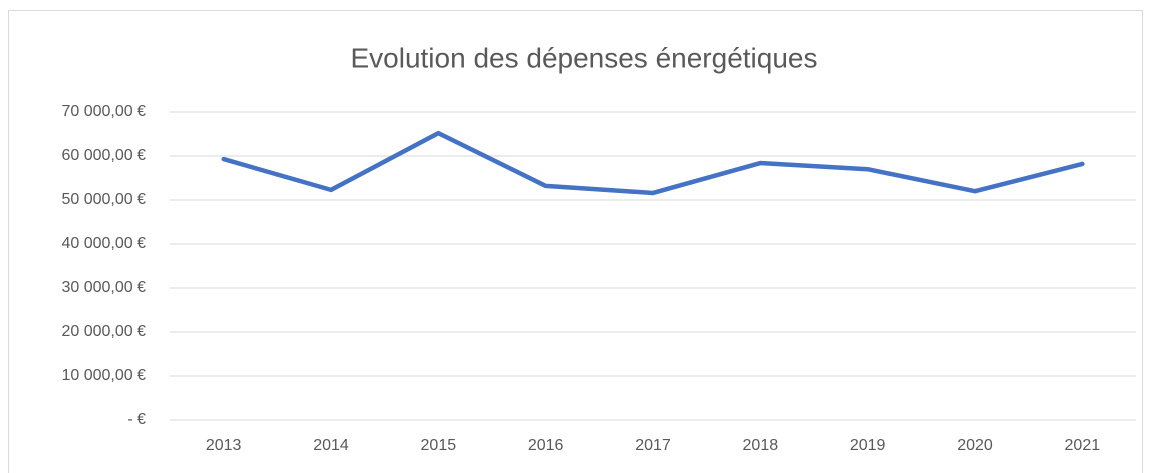 The width and height of the screenshot is (1149, 473). Describe the element at coordinates (975, 445) in the screenshot. I see `x-tick-label: 2020` at that location.